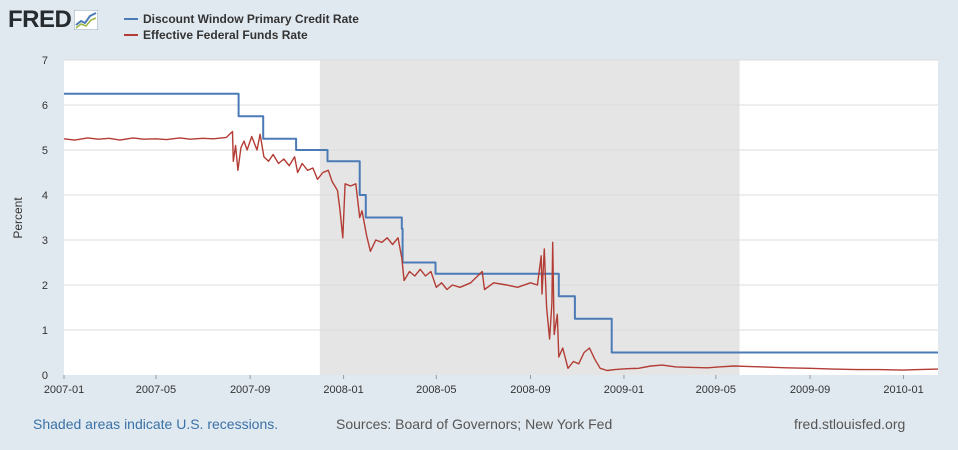 Image resolution: width=958 pixels, height=450 pixels. I want to click on legend-item: Discount Window Primary Credit Rate, so click(241, 19).